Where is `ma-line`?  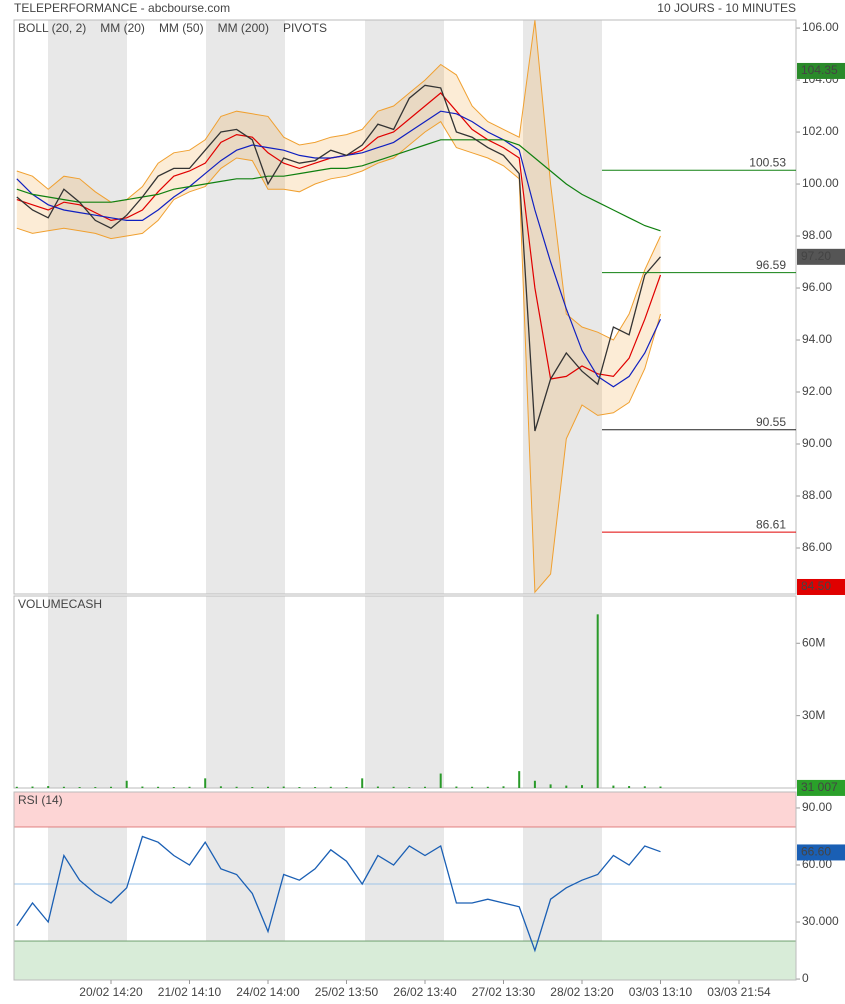 ma-line is located at coordinates (338, 185).